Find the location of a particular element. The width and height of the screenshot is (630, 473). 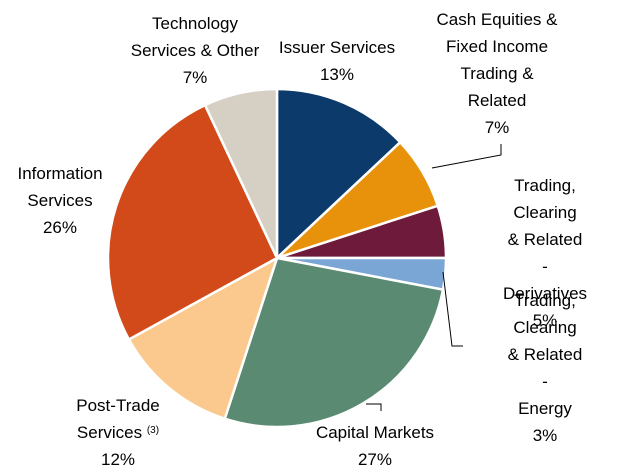

category-name: Post-Trade Services is located at coordinates (118, 419).